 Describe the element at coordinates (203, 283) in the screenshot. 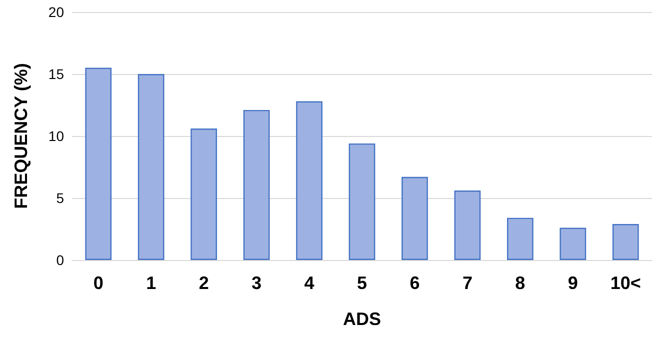

I see `x-tick-label: 2` at that location.